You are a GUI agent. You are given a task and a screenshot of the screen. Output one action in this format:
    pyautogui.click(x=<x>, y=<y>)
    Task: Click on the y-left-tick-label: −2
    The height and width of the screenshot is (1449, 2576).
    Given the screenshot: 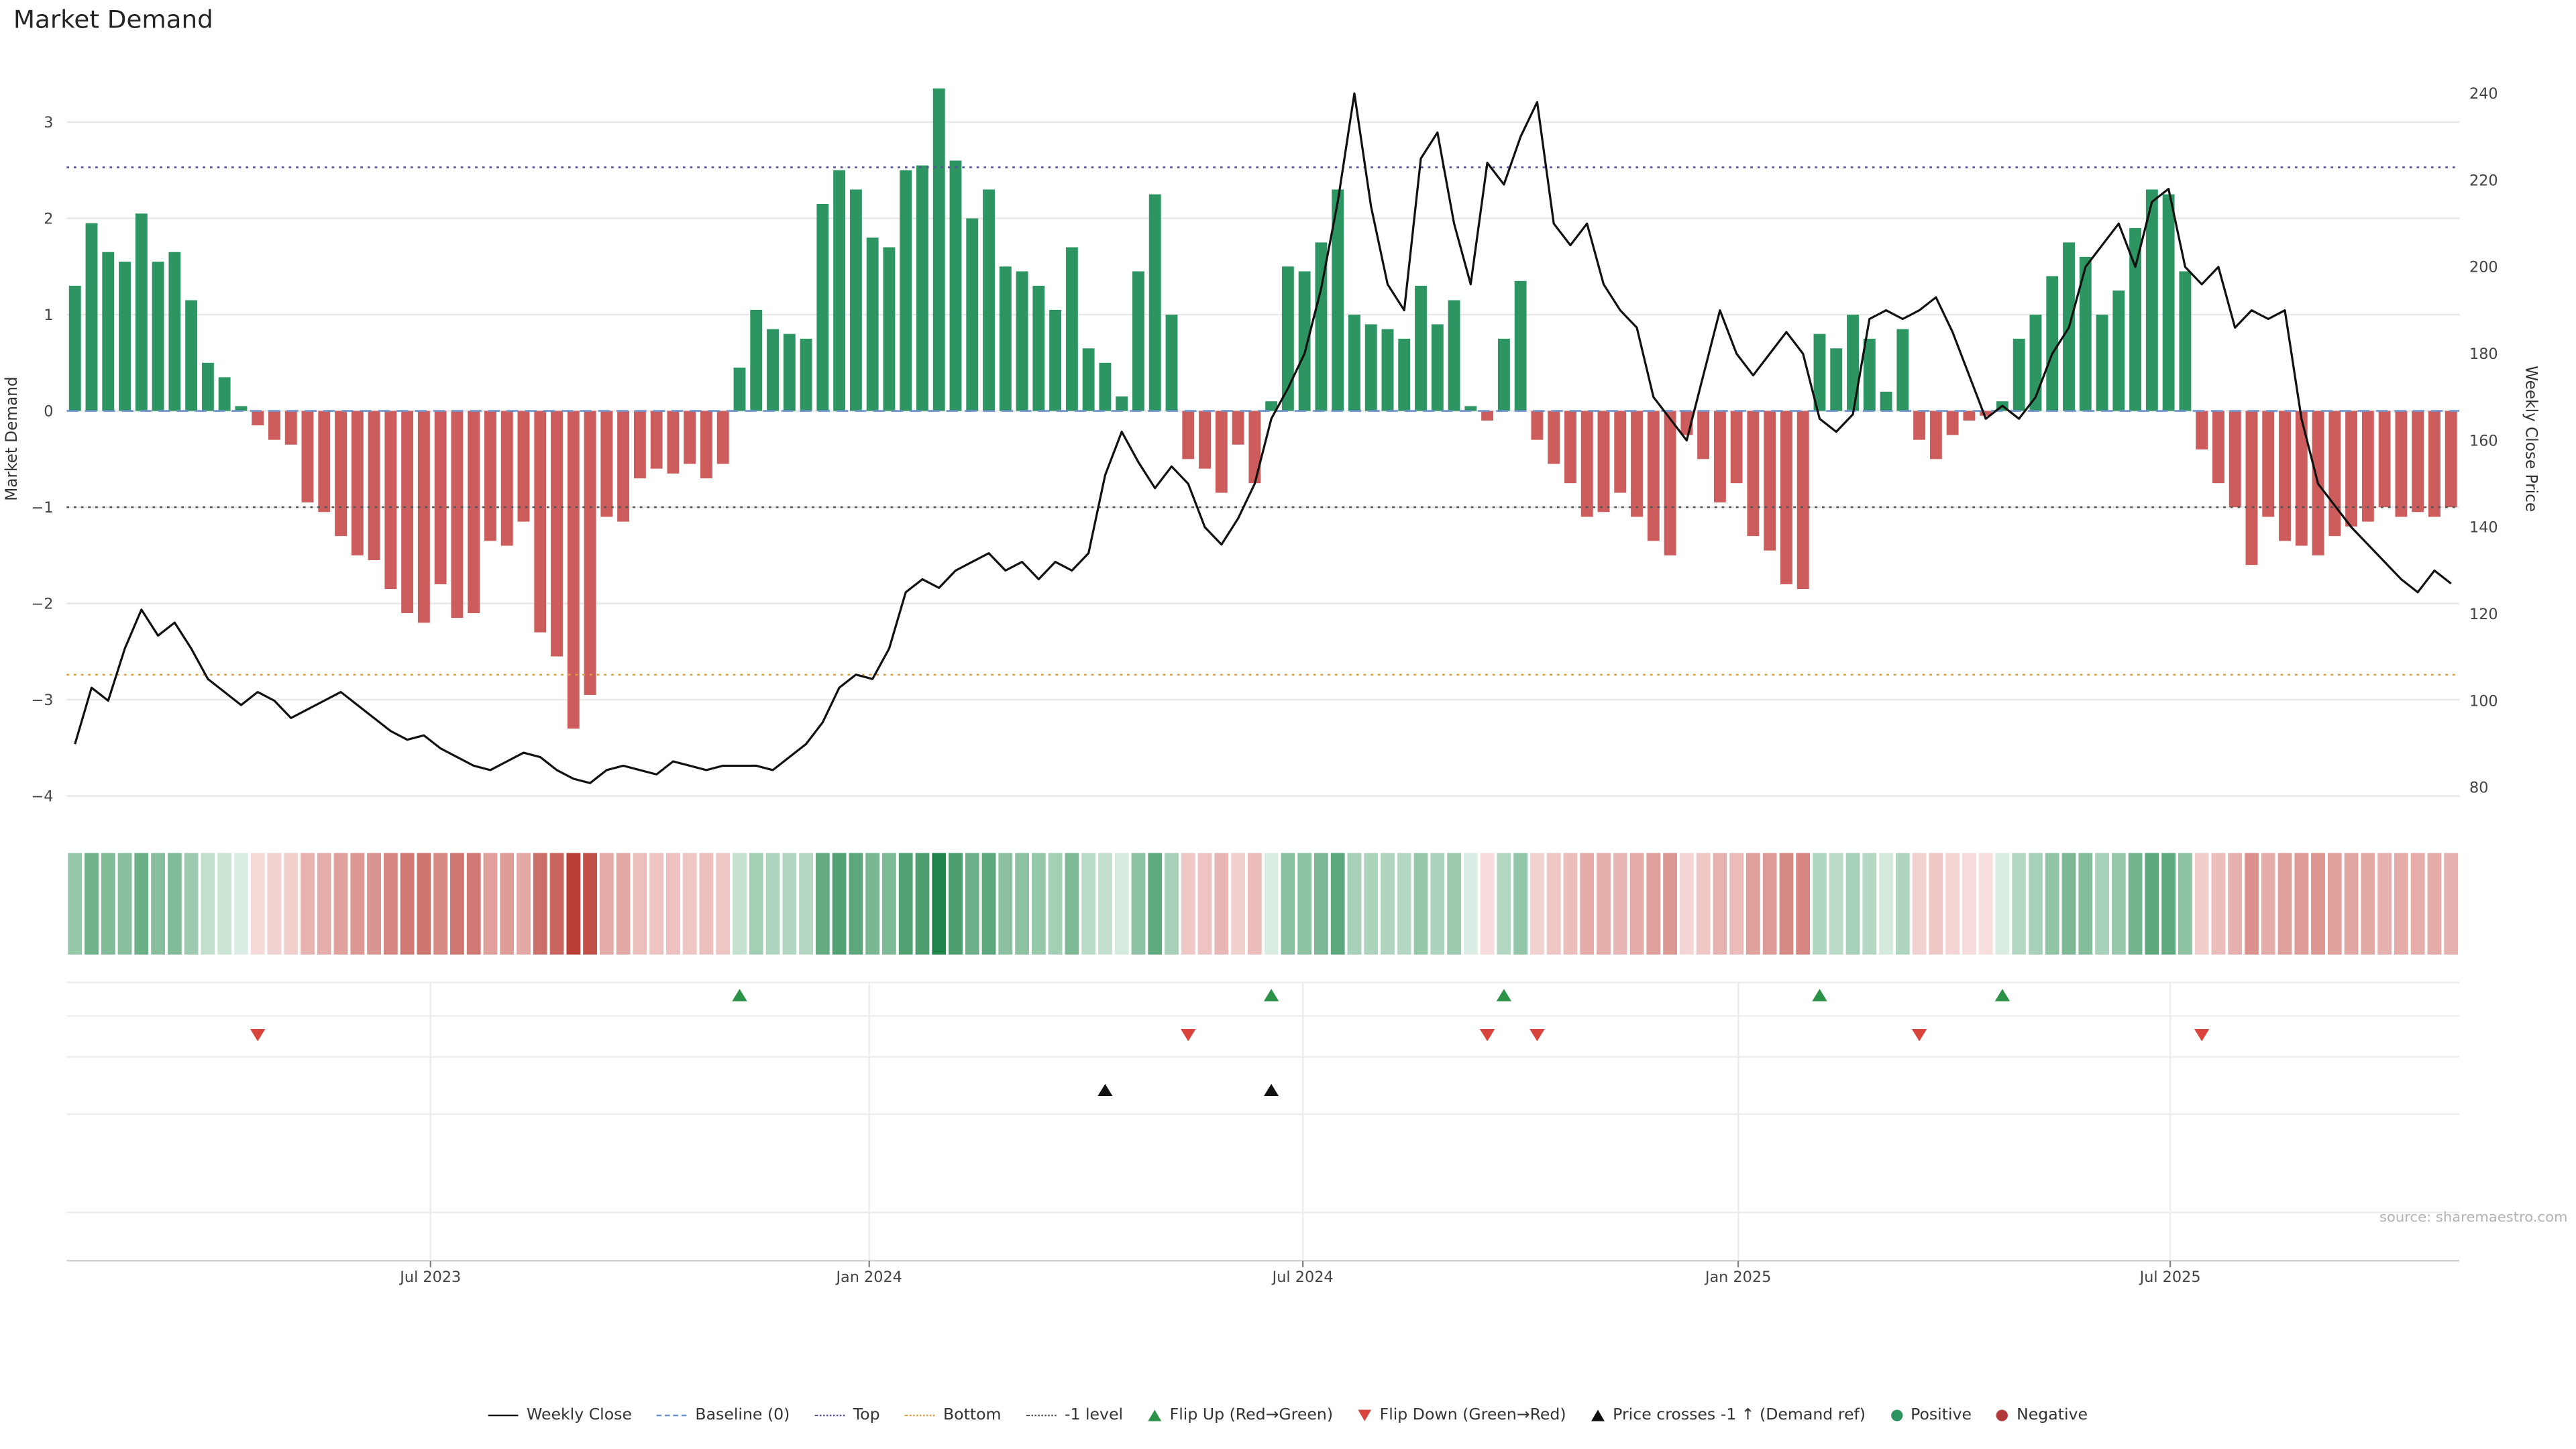 What is the action you would take?
    pyautogui.click(x=43, y=604)
    